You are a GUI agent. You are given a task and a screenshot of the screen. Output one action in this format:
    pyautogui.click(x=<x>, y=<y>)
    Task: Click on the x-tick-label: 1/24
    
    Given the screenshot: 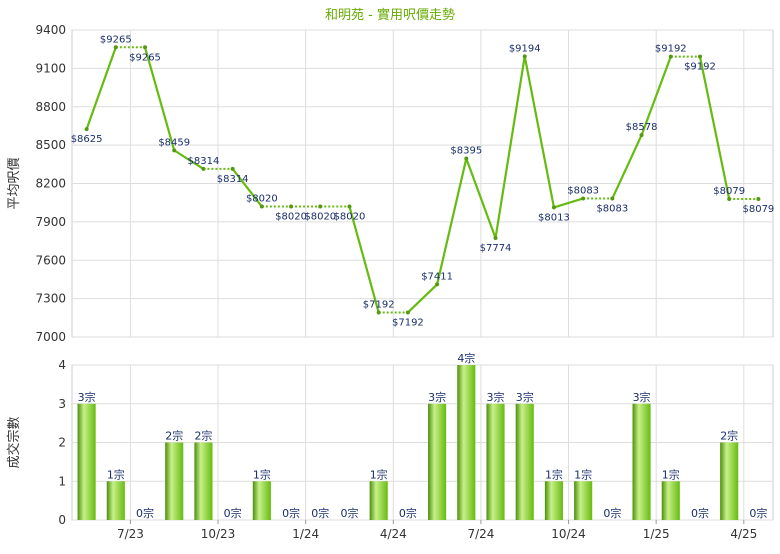 What is the action you would take?
    pyautogui.click(x=305, y=534)
    